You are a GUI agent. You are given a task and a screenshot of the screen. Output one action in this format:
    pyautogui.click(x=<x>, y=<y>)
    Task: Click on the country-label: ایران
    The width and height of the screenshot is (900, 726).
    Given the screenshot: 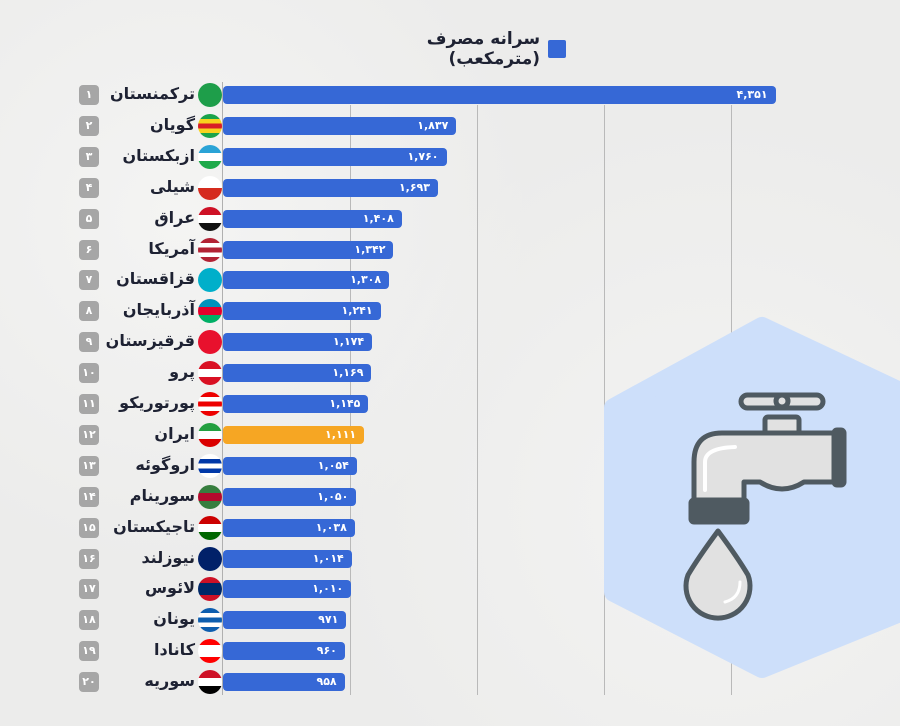 What is the action you would take?
    pyautogui.click(x=174, y=433)
    